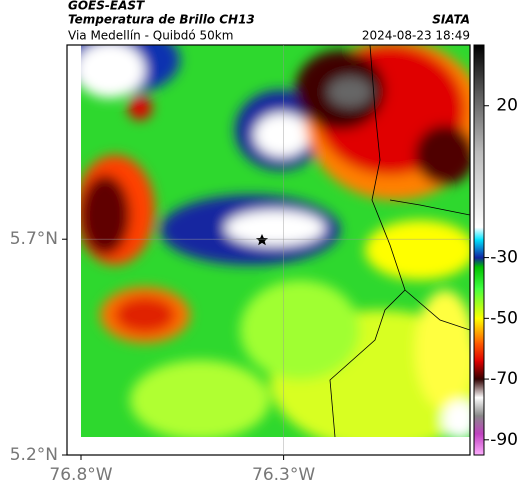  What do you see at coordinates (262, 240) in the screenshot?
I see `location-star` at bounding box center [262, 240].